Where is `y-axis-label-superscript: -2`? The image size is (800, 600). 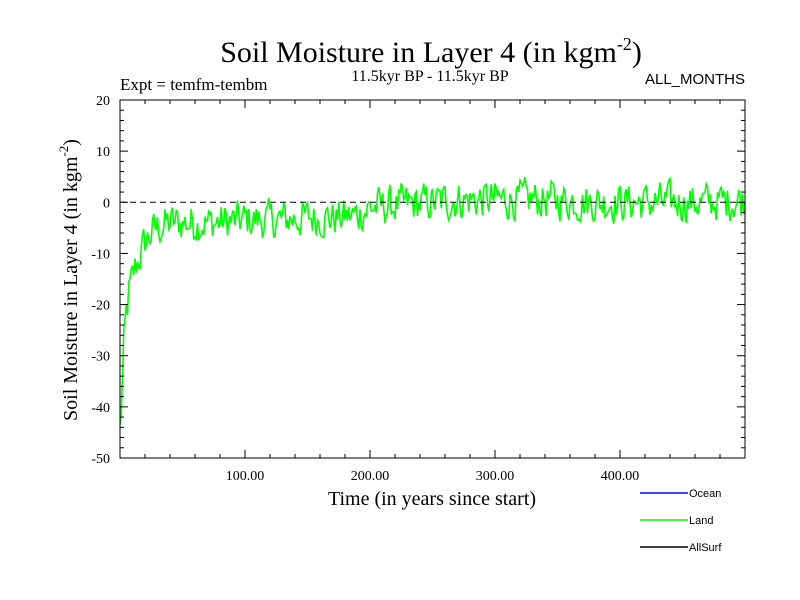
y-axis-label-superscript: -2 is located at coordinates (63, 151).